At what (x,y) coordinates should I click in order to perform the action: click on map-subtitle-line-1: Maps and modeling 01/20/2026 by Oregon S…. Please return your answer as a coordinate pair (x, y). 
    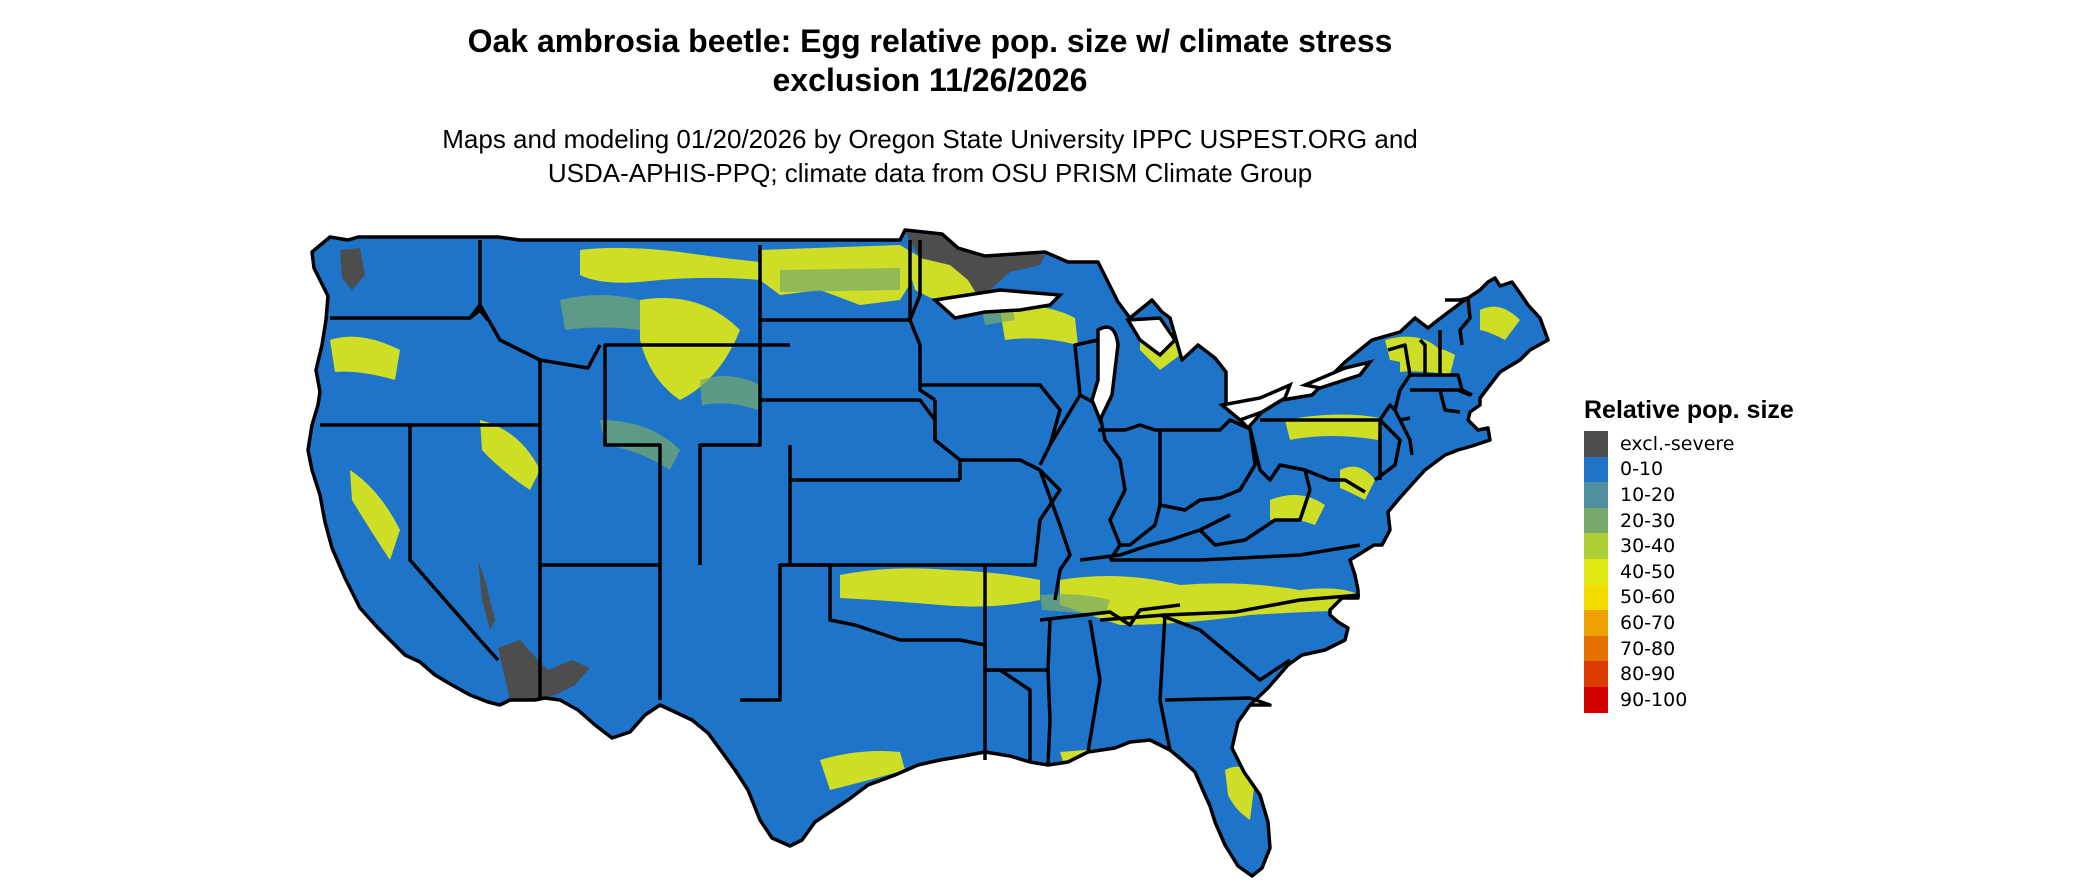
    Looking at the image, I should click on (930, 139).